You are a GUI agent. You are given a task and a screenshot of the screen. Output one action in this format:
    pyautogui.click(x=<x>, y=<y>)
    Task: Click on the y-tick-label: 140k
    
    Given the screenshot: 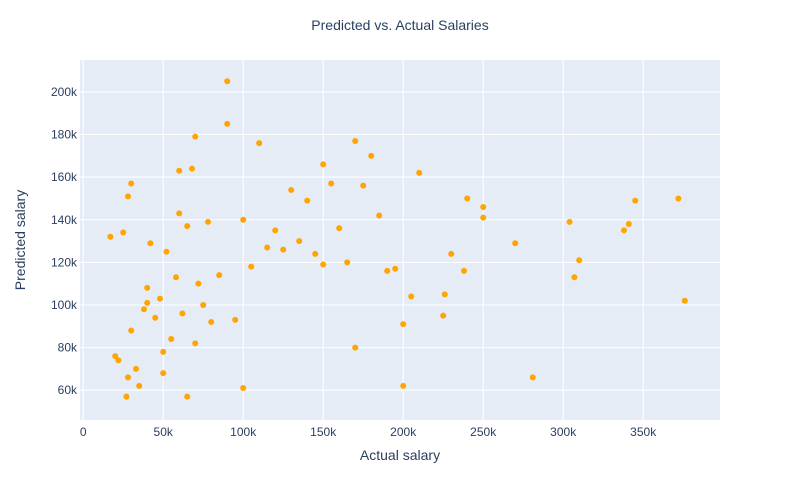 What is the action you would take?
    pyautogui.click(x=64, y=220)
    